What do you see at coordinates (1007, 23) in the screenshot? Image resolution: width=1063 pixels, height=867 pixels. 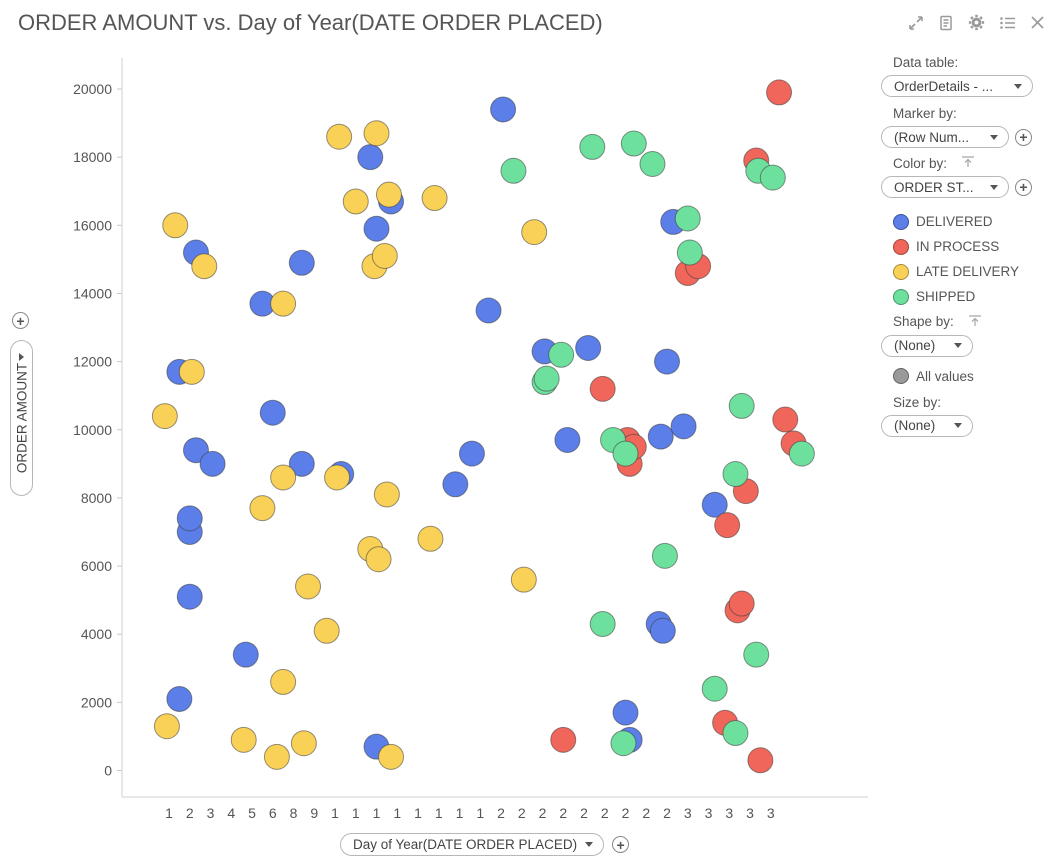 I see `list-icon` at bounding box center [1007, 23].